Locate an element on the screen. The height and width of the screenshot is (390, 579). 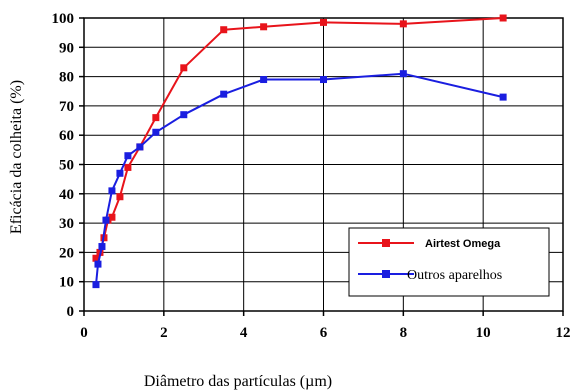
y-tick-label: 0 is located at coordinates (71, 312).